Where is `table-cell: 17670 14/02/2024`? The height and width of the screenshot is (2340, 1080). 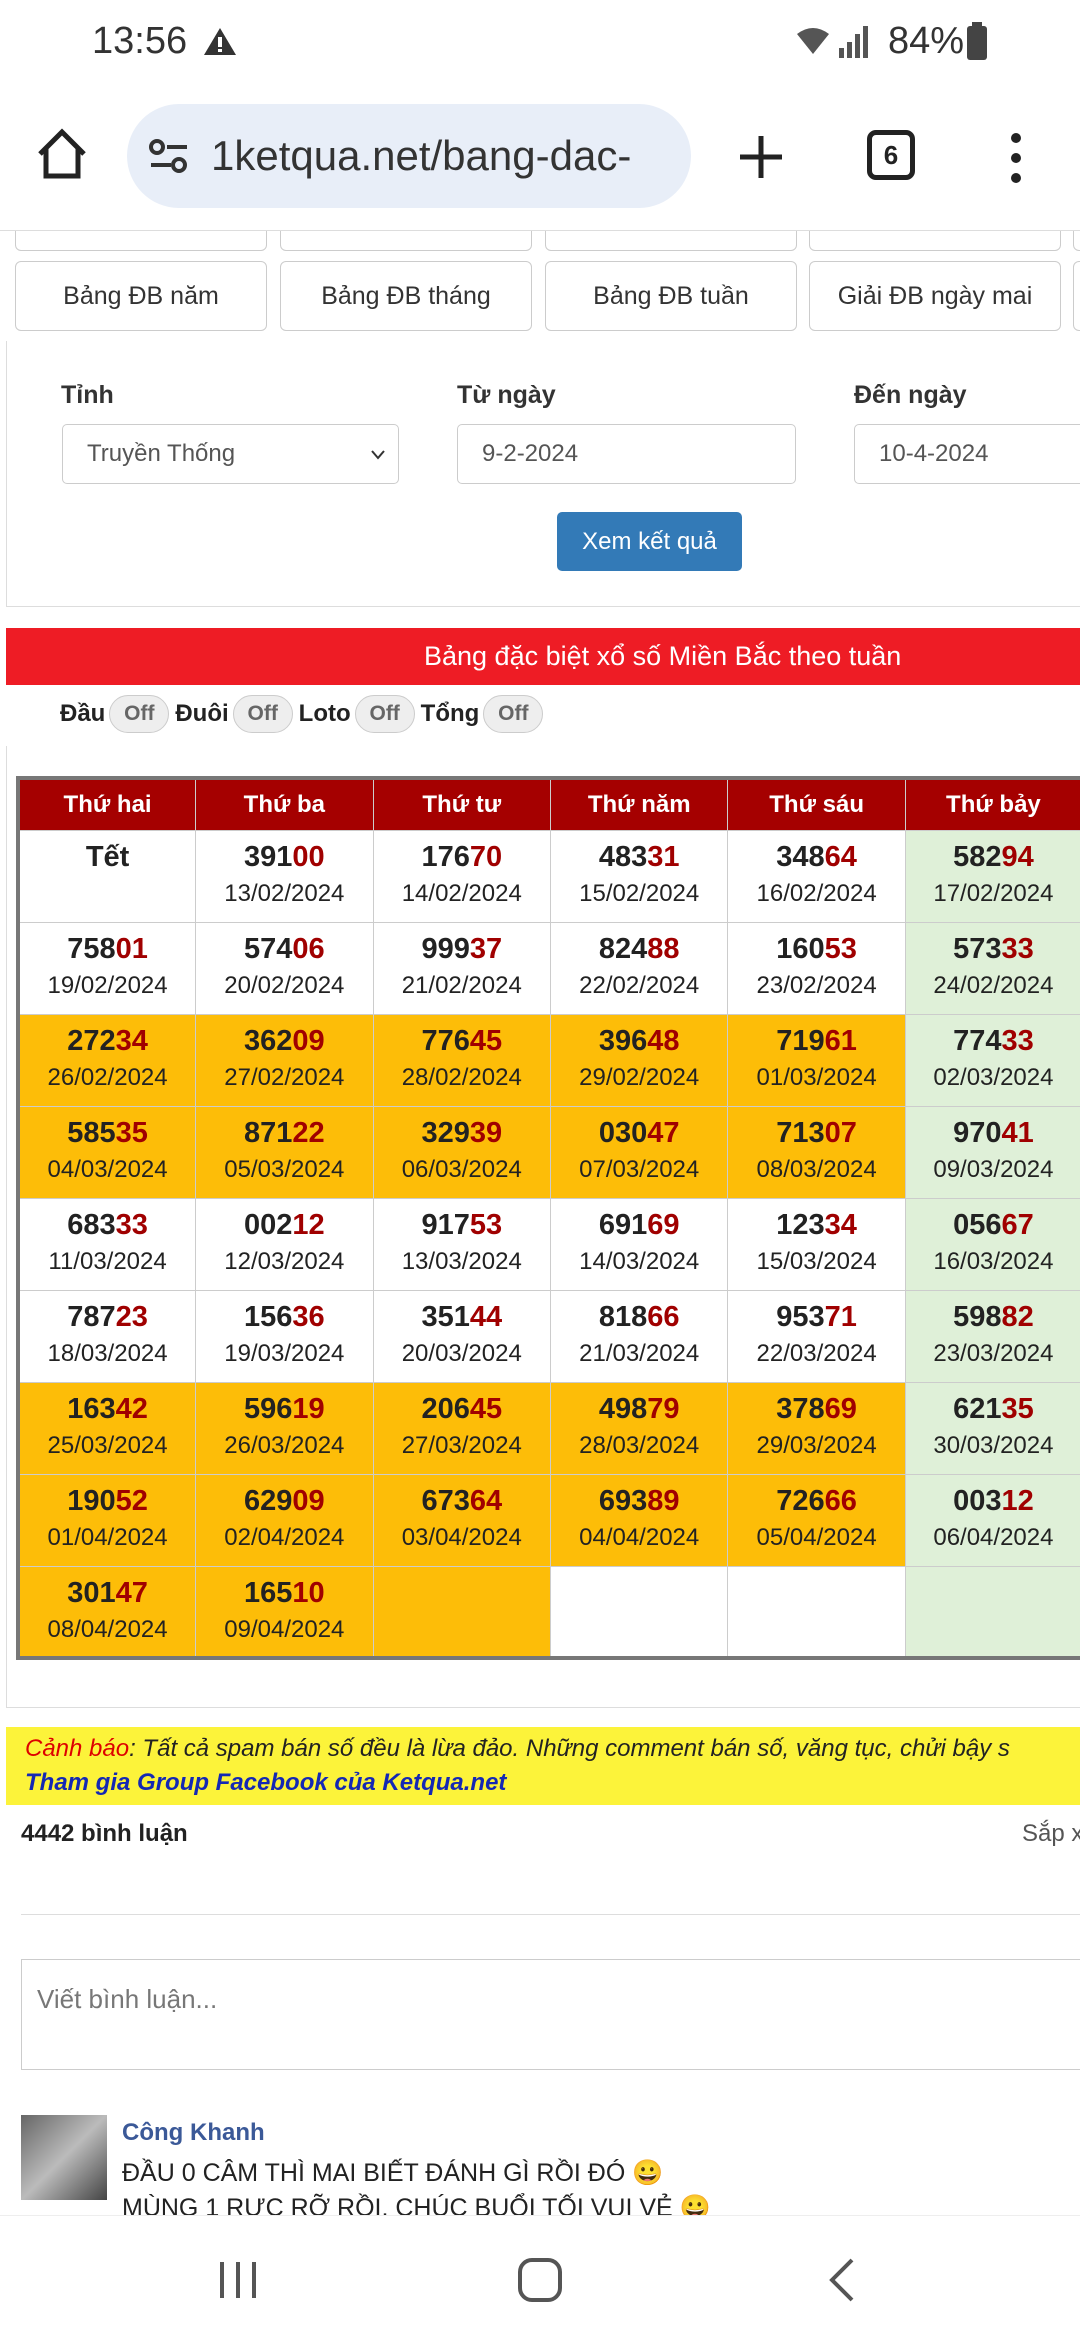
table-cell: 17670 14/02/2024 is located at coordinates (461, 876).